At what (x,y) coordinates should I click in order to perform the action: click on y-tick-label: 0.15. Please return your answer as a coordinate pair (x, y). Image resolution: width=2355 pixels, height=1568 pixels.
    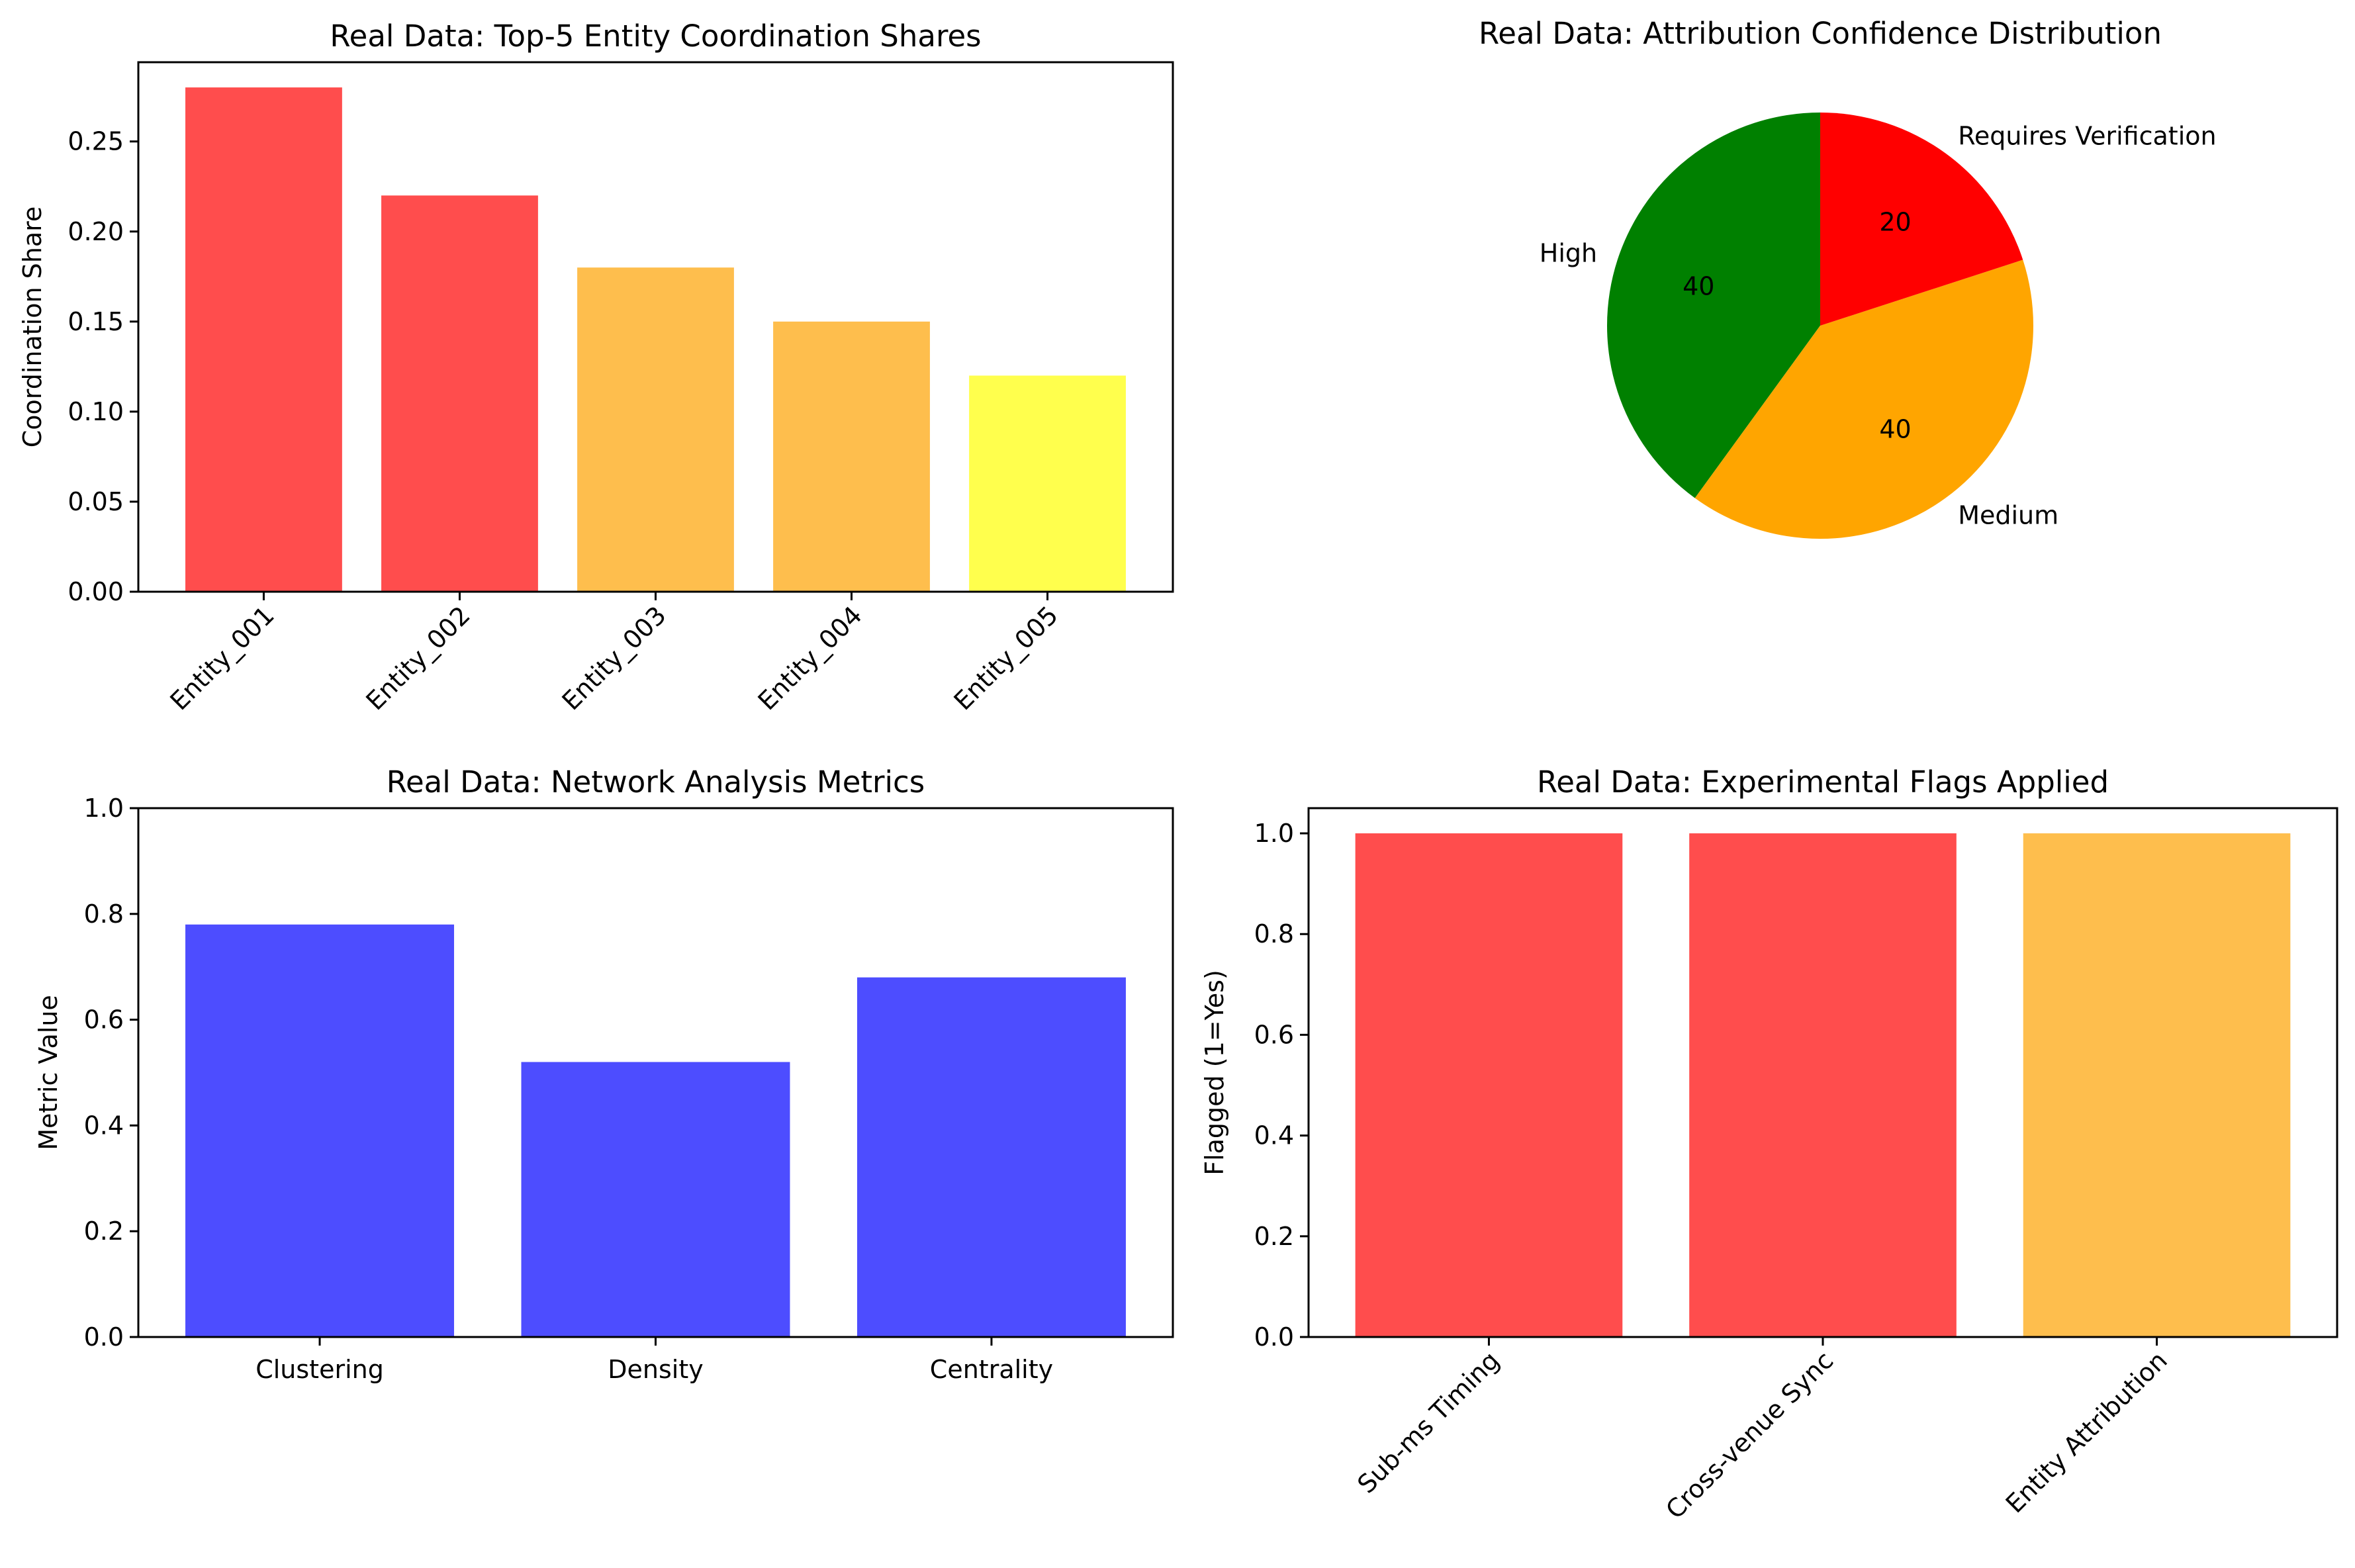
    Looking at the image, I should click on (96, 321).